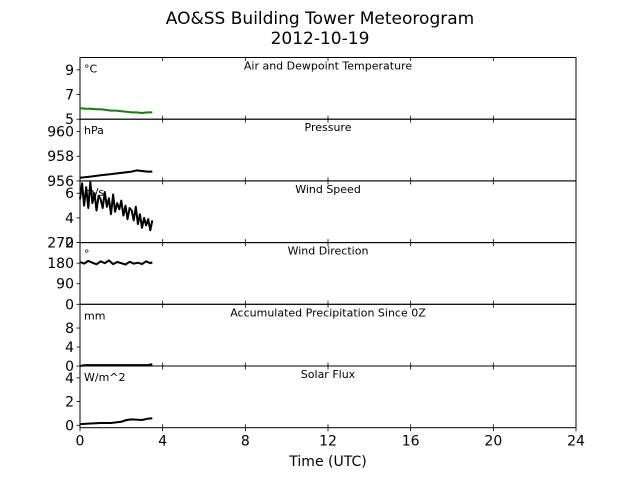 The width and height of the screenshot is (640, 480). Describe the element at coordinates (69, 194) in the screenshot. I see `y-tick-label: 6` at that location.